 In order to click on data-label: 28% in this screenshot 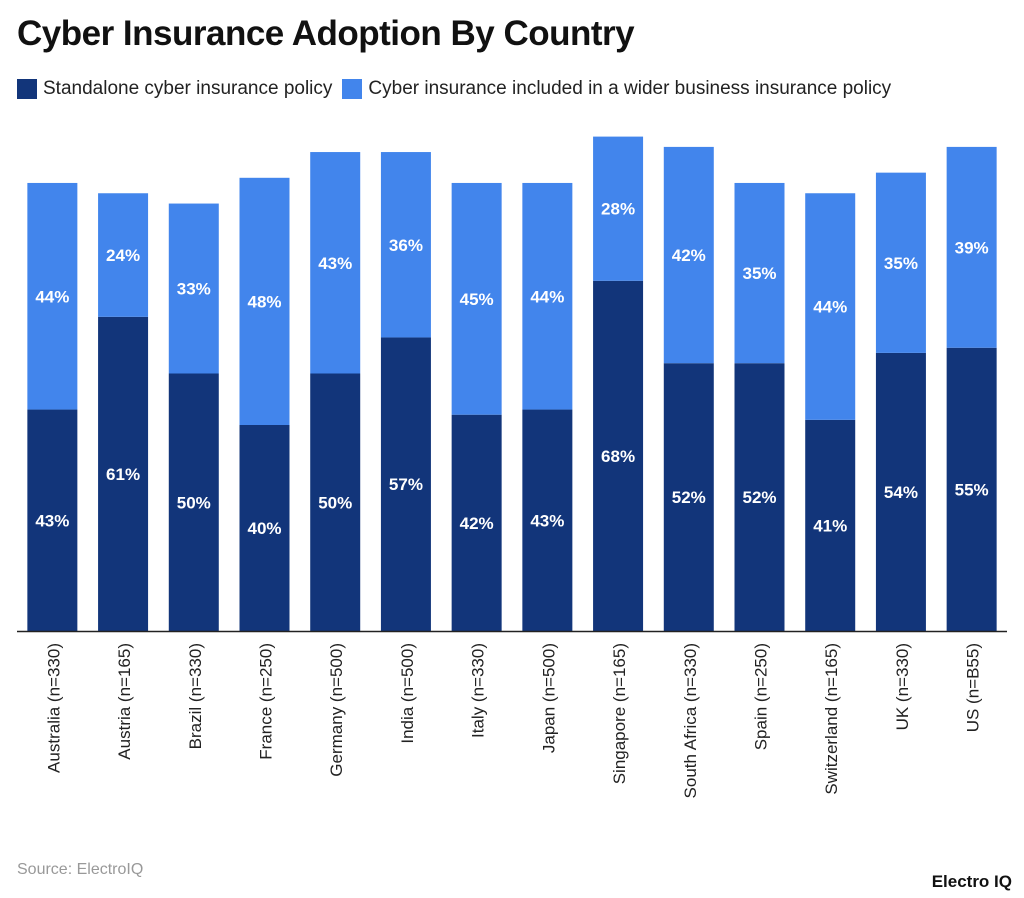, I will do `click(618, 209)`.